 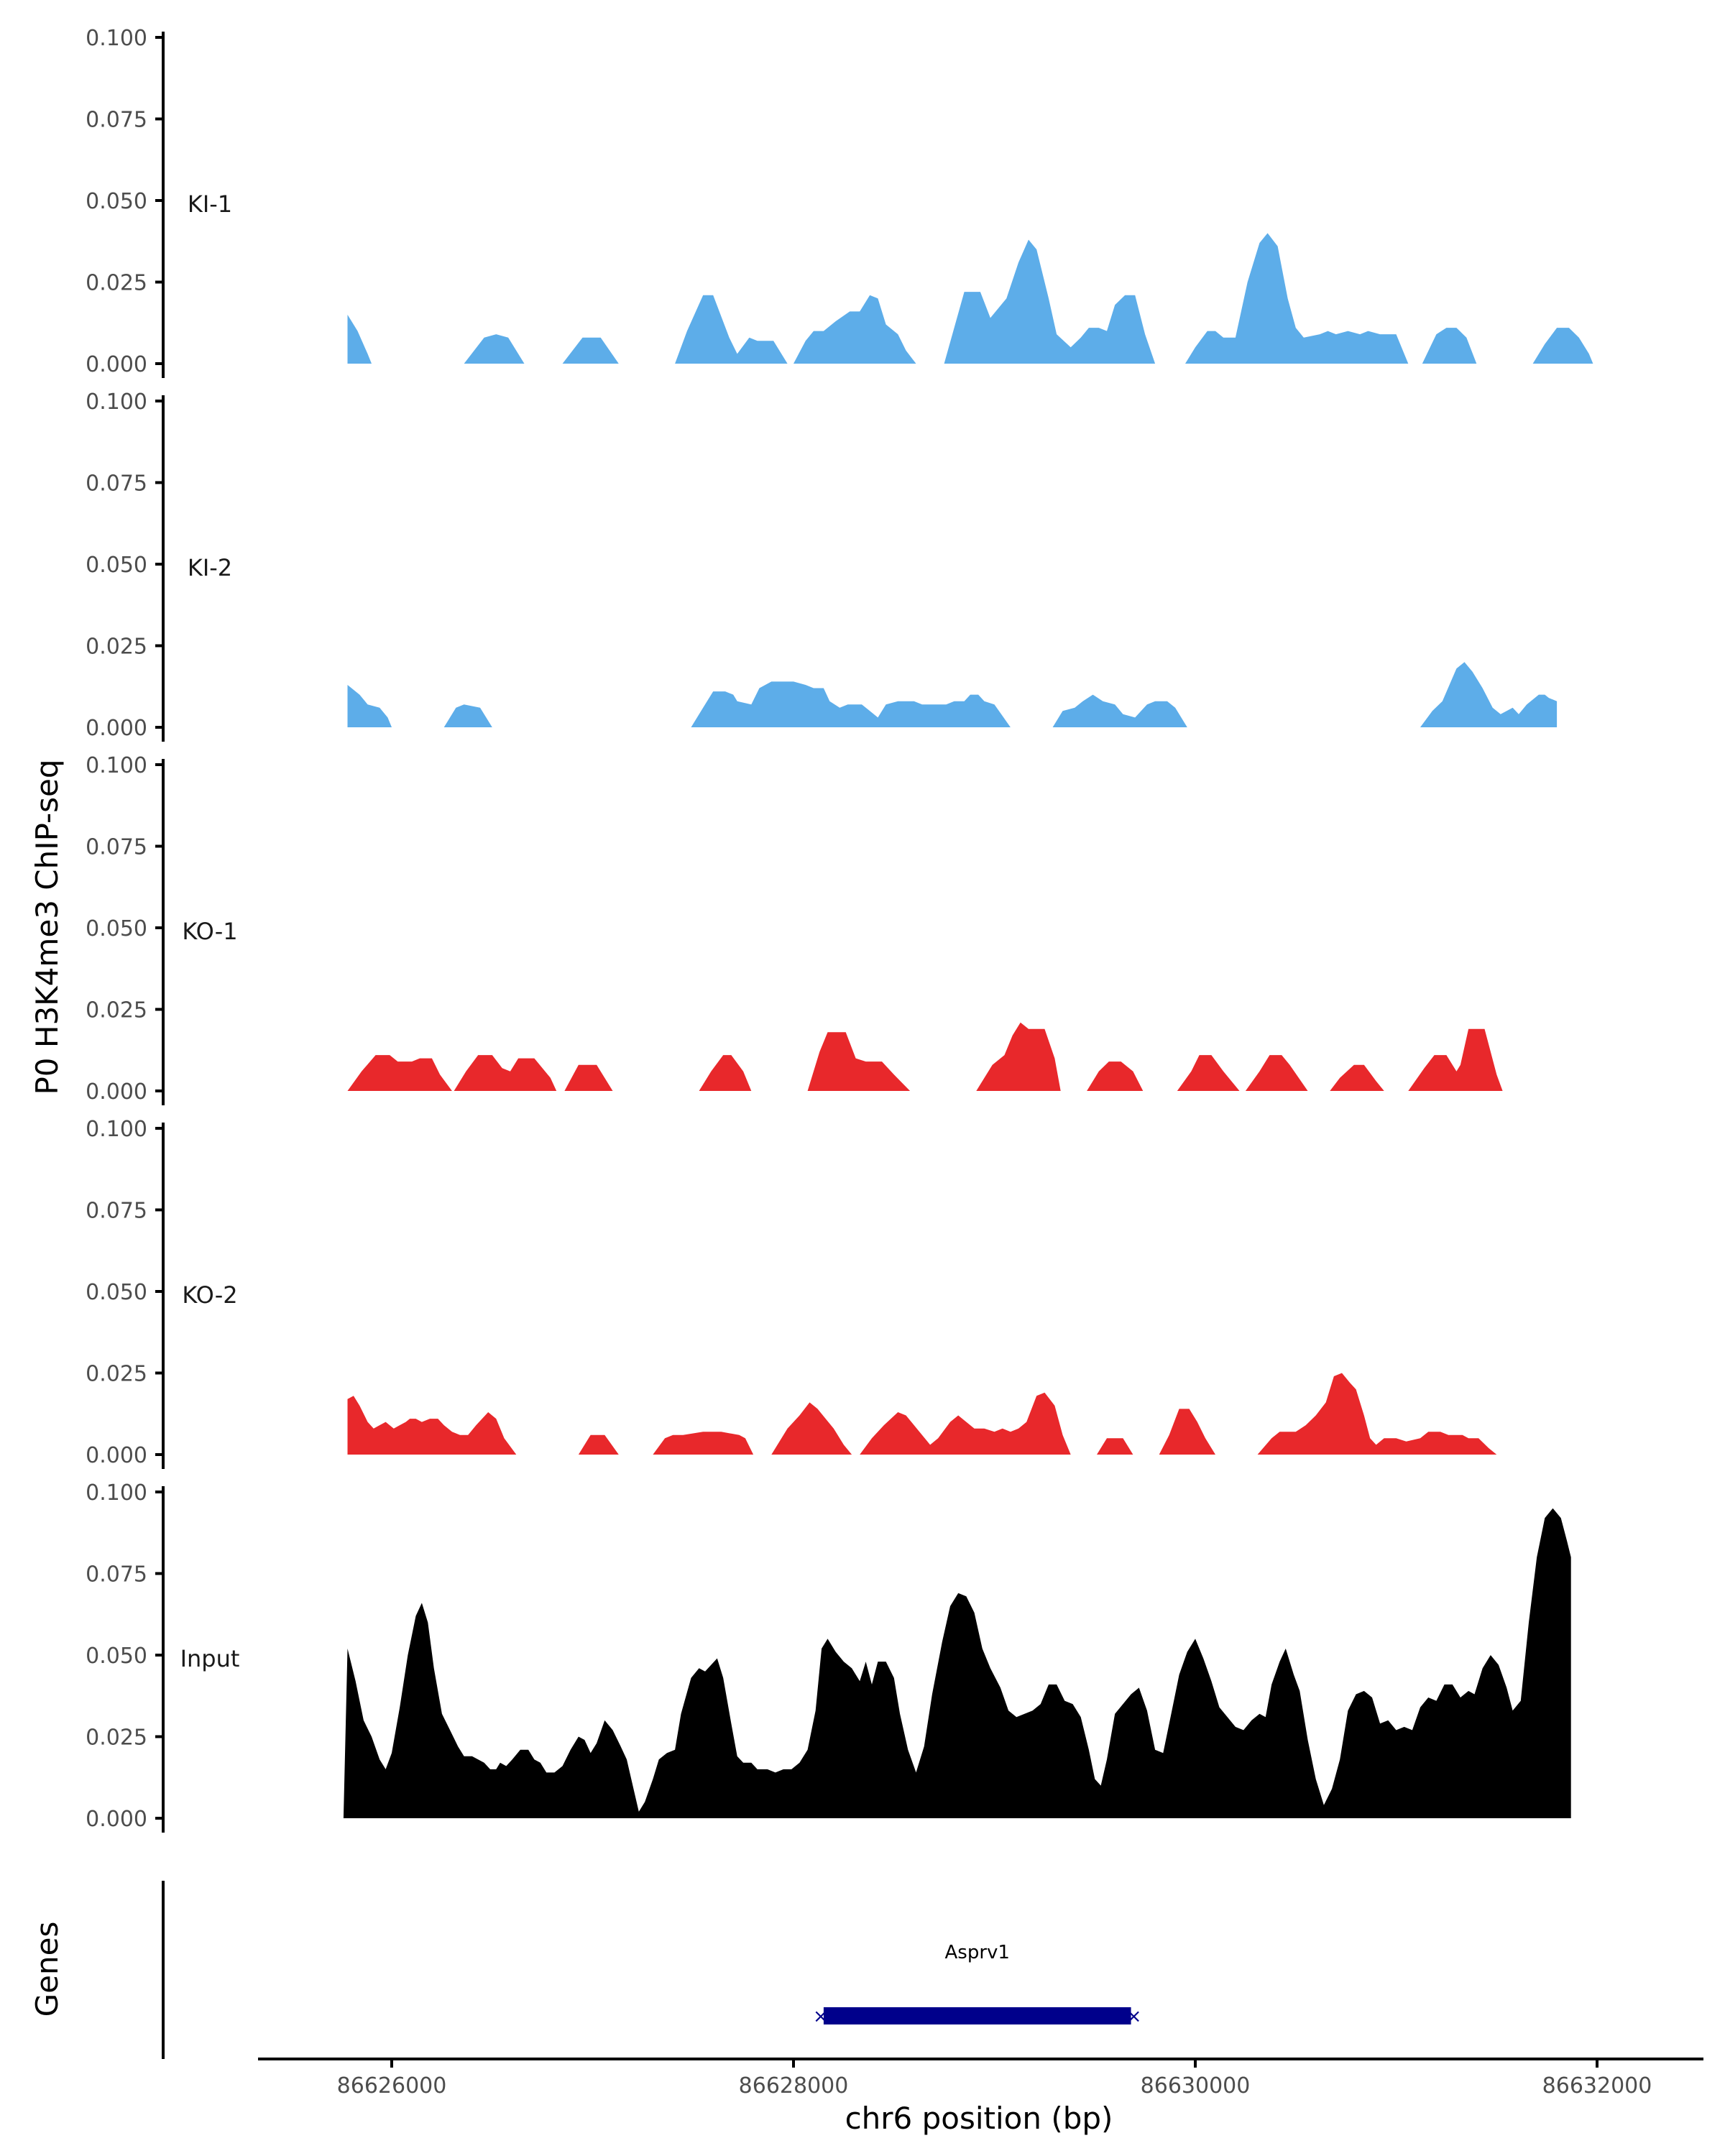 What do you see at coordinates (210, 204) in the screenshot?
I see `track-label: KI-1` at bounding box center [210, 204].